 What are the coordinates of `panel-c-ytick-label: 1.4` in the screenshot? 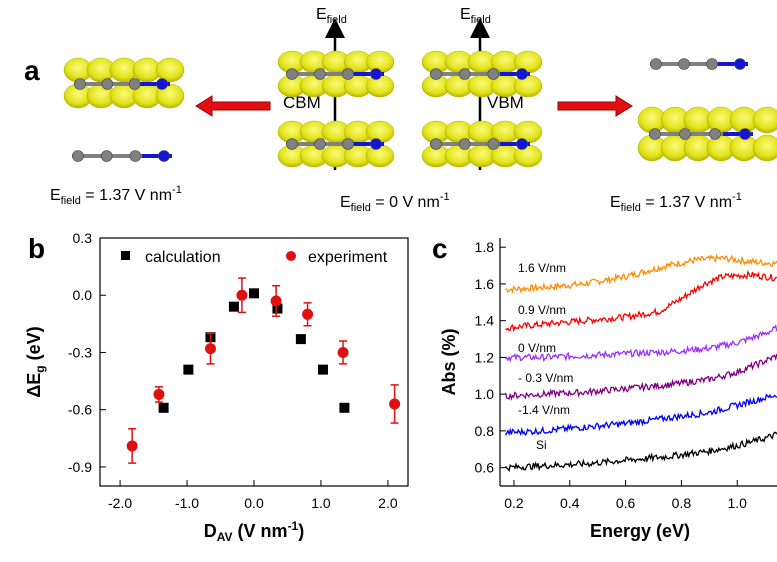 It's located at (485, 321).